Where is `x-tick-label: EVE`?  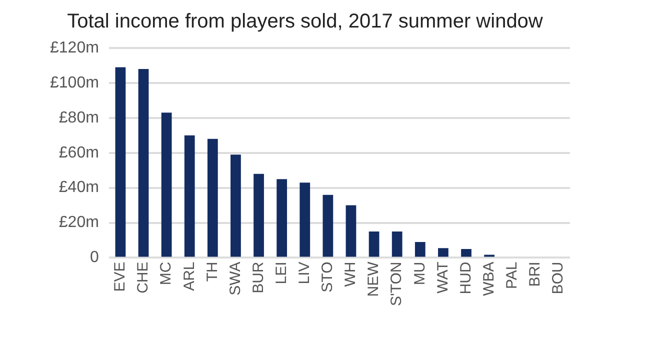
x-tick-label: EVE is located at coordinates (120, 277).